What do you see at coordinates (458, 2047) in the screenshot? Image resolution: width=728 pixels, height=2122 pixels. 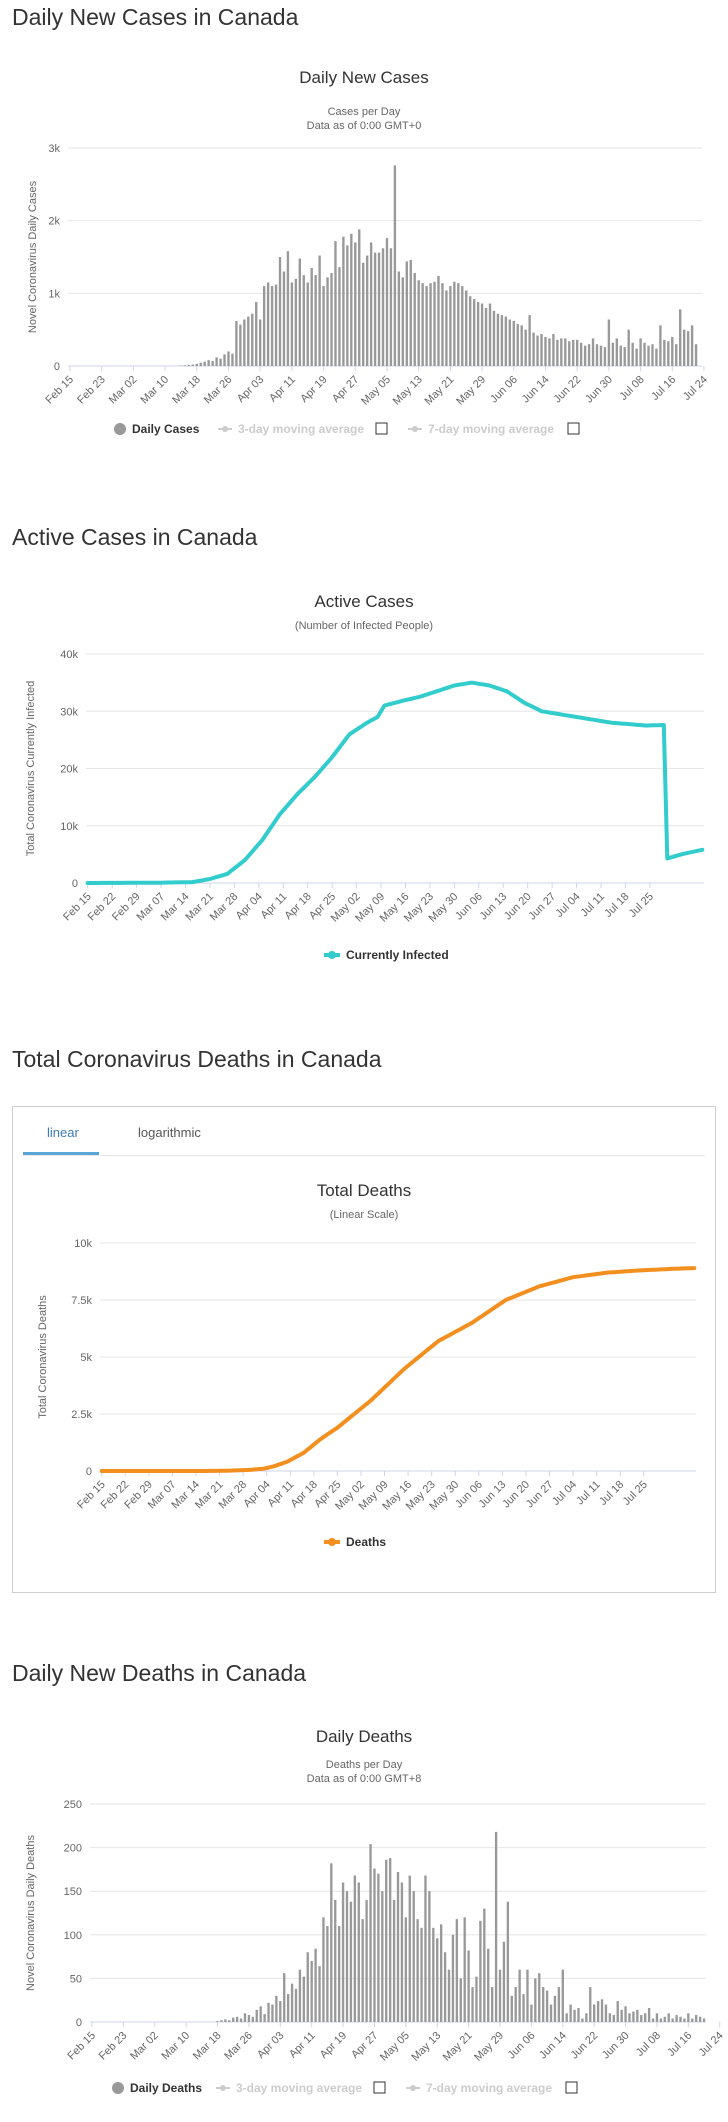 I see `x-tick-label: May 21` at bounding box center [458, 2047].